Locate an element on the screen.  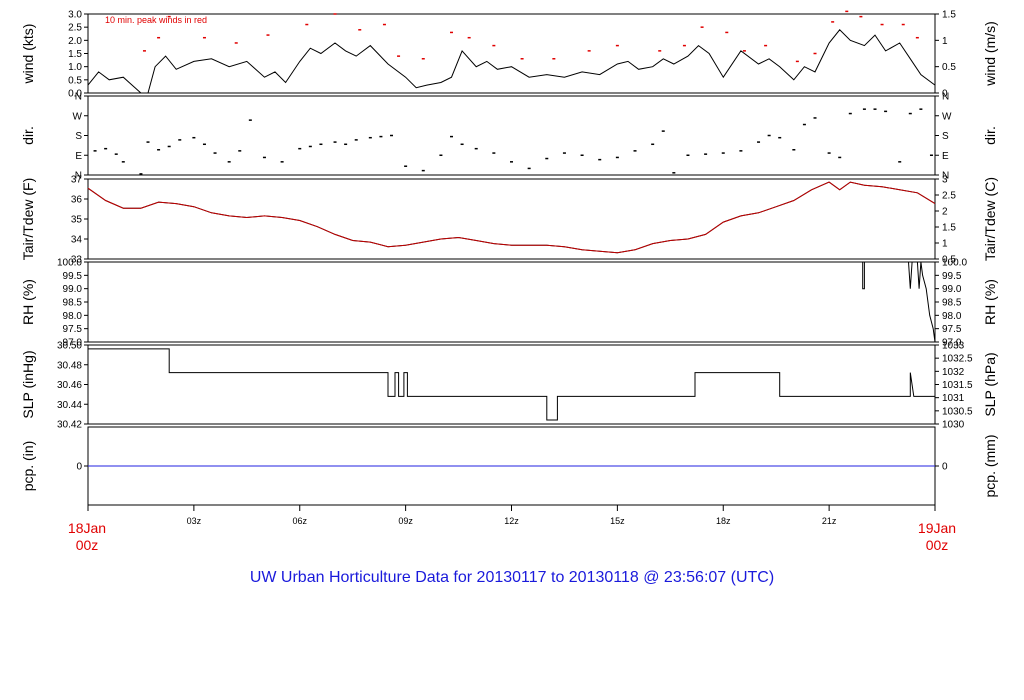
y-tick-label-left: 30.50 is located at coordinates (69, 346).